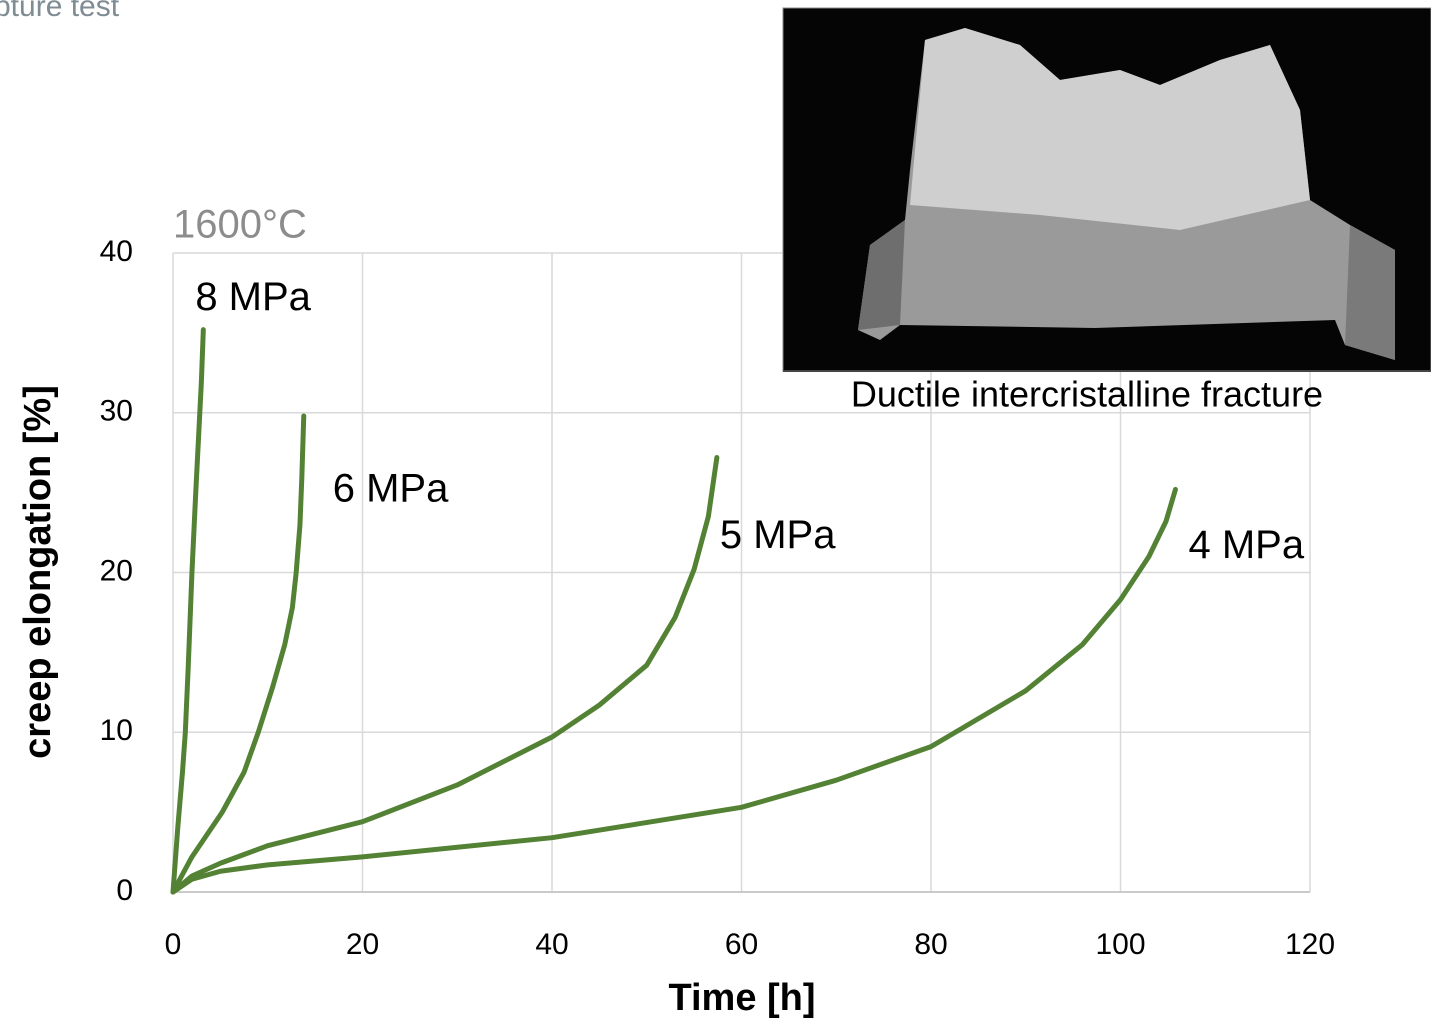 The image size is (1431, 1027). What do you see at coordinates (741, 998) in the screenshot?
I see `x-axis-title: Time [h]` at bounding box center [741, 998].